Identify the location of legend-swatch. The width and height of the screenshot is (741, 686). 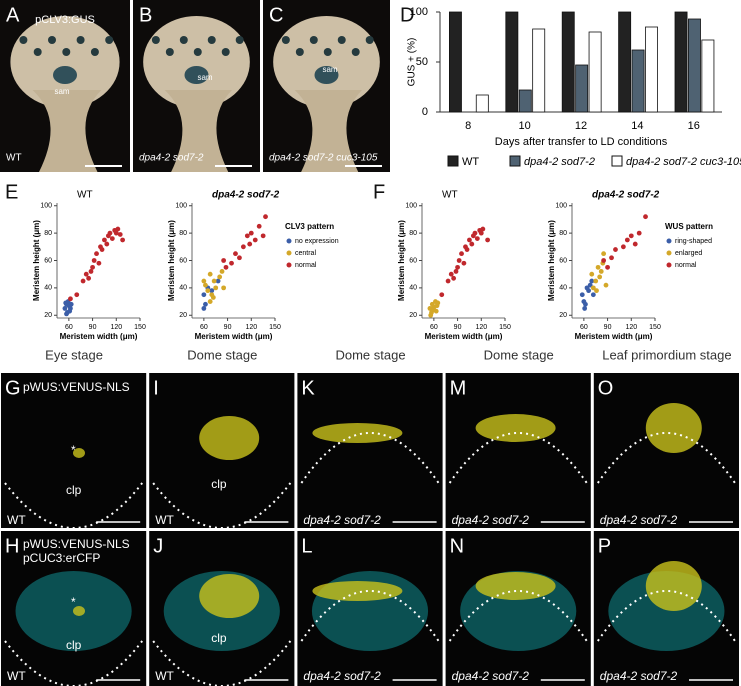
(515, 161).